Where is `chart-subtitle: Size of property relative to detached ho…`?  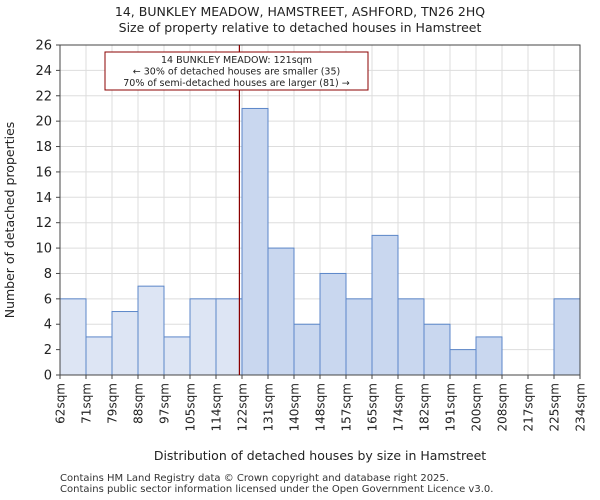
chart-subtitle: Size of property relative to detached ho… is located at coordinates (300, 27).